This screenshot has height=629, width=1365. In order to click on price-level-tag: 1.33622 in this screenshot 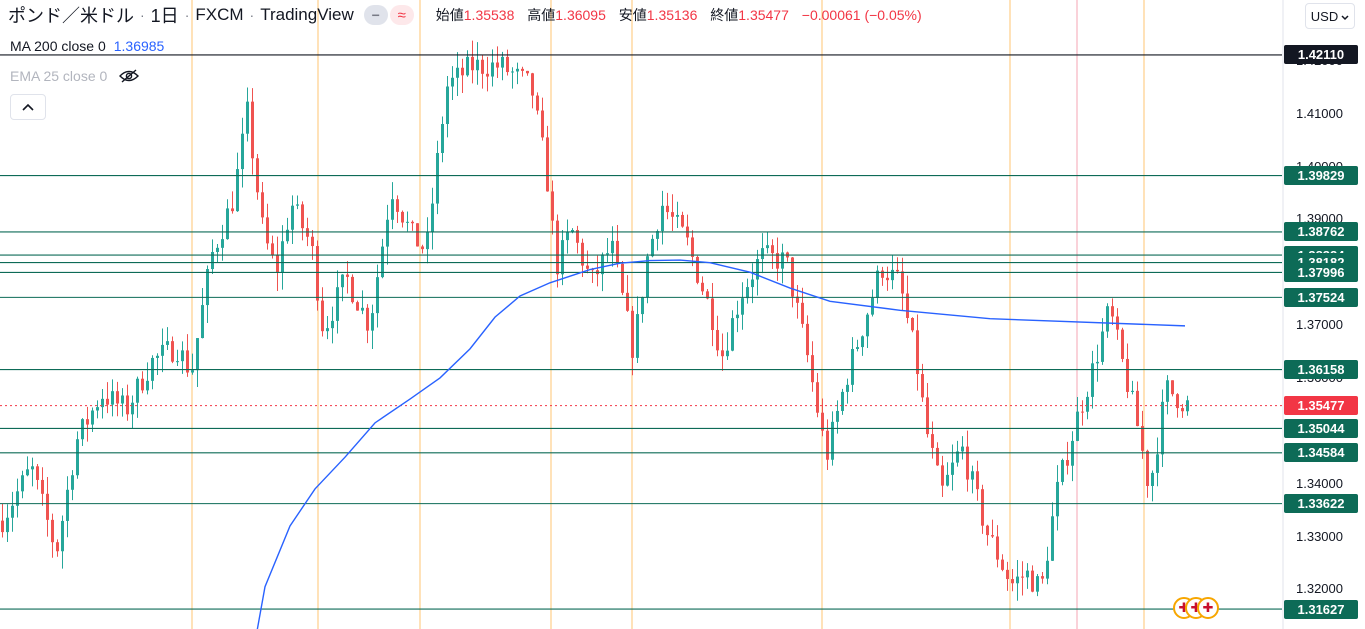, I will do `click(1321, 504)`.